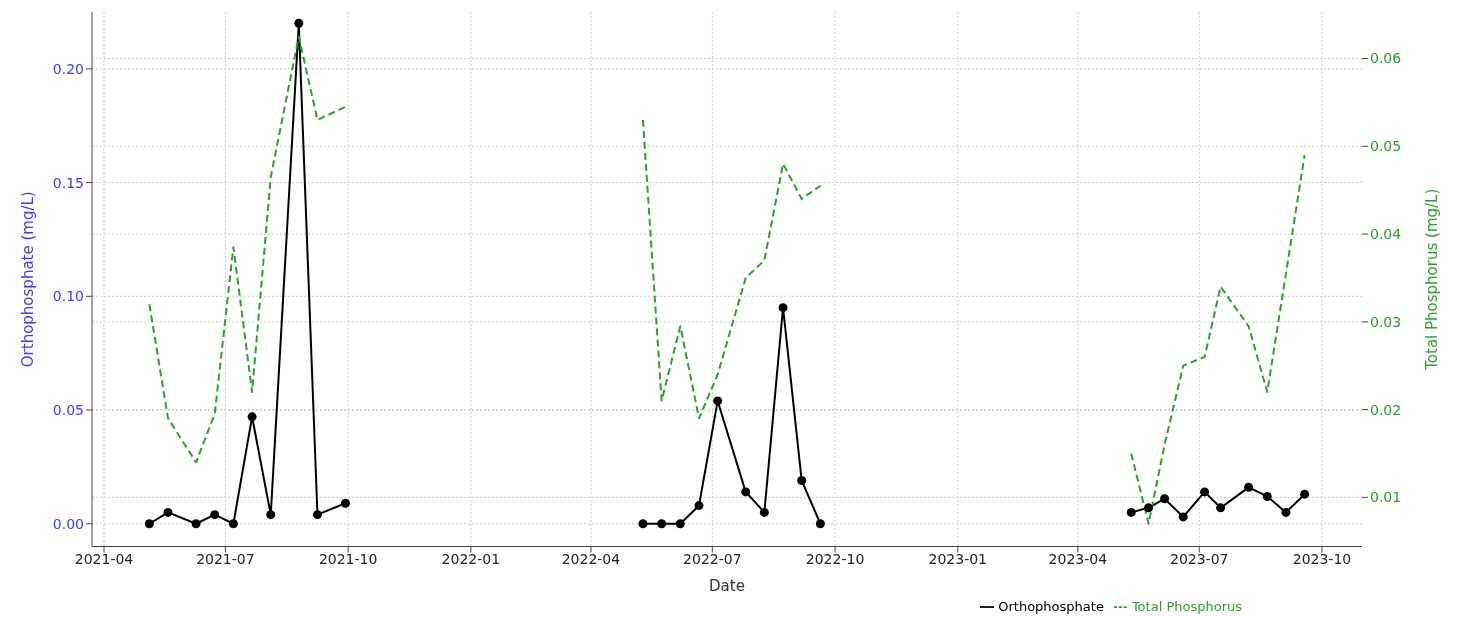 This screenshot has width=1460, height=618. Describe the element at coordinates (471, 559) in the screenshot. I see `x-tick-label: 2022-01` at that location.